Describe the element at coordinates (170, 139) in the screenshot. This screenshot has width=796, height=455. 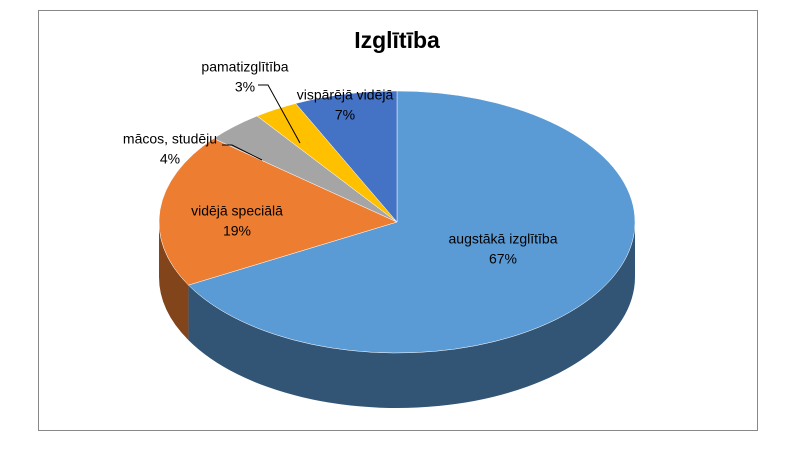
I see `data-label-category: mācos, studēju` at that location.